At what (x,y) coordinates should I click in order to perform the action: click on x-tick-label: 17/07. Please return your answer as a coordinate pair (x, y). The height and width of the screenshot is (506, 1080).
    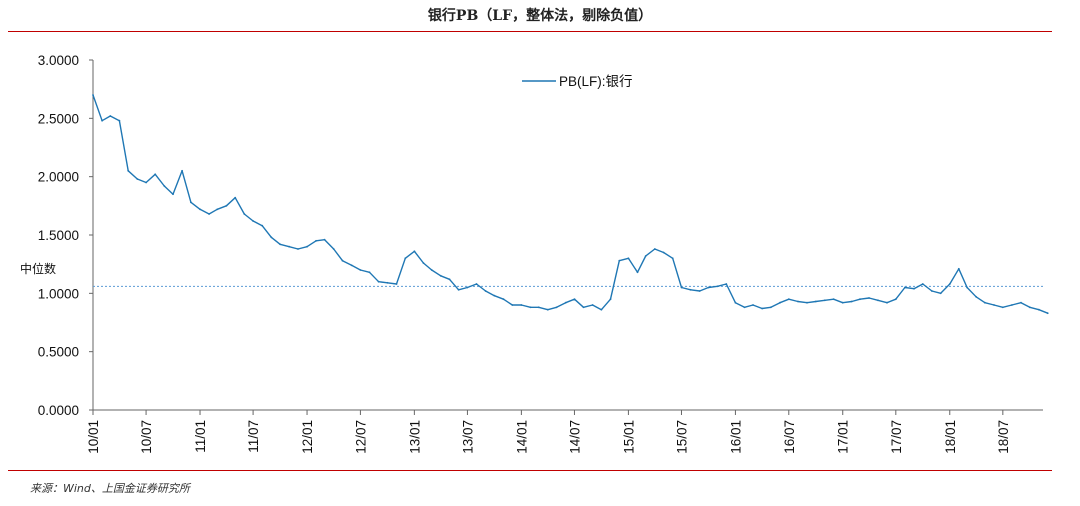
    Looking at the image, I should click on (896, 437).